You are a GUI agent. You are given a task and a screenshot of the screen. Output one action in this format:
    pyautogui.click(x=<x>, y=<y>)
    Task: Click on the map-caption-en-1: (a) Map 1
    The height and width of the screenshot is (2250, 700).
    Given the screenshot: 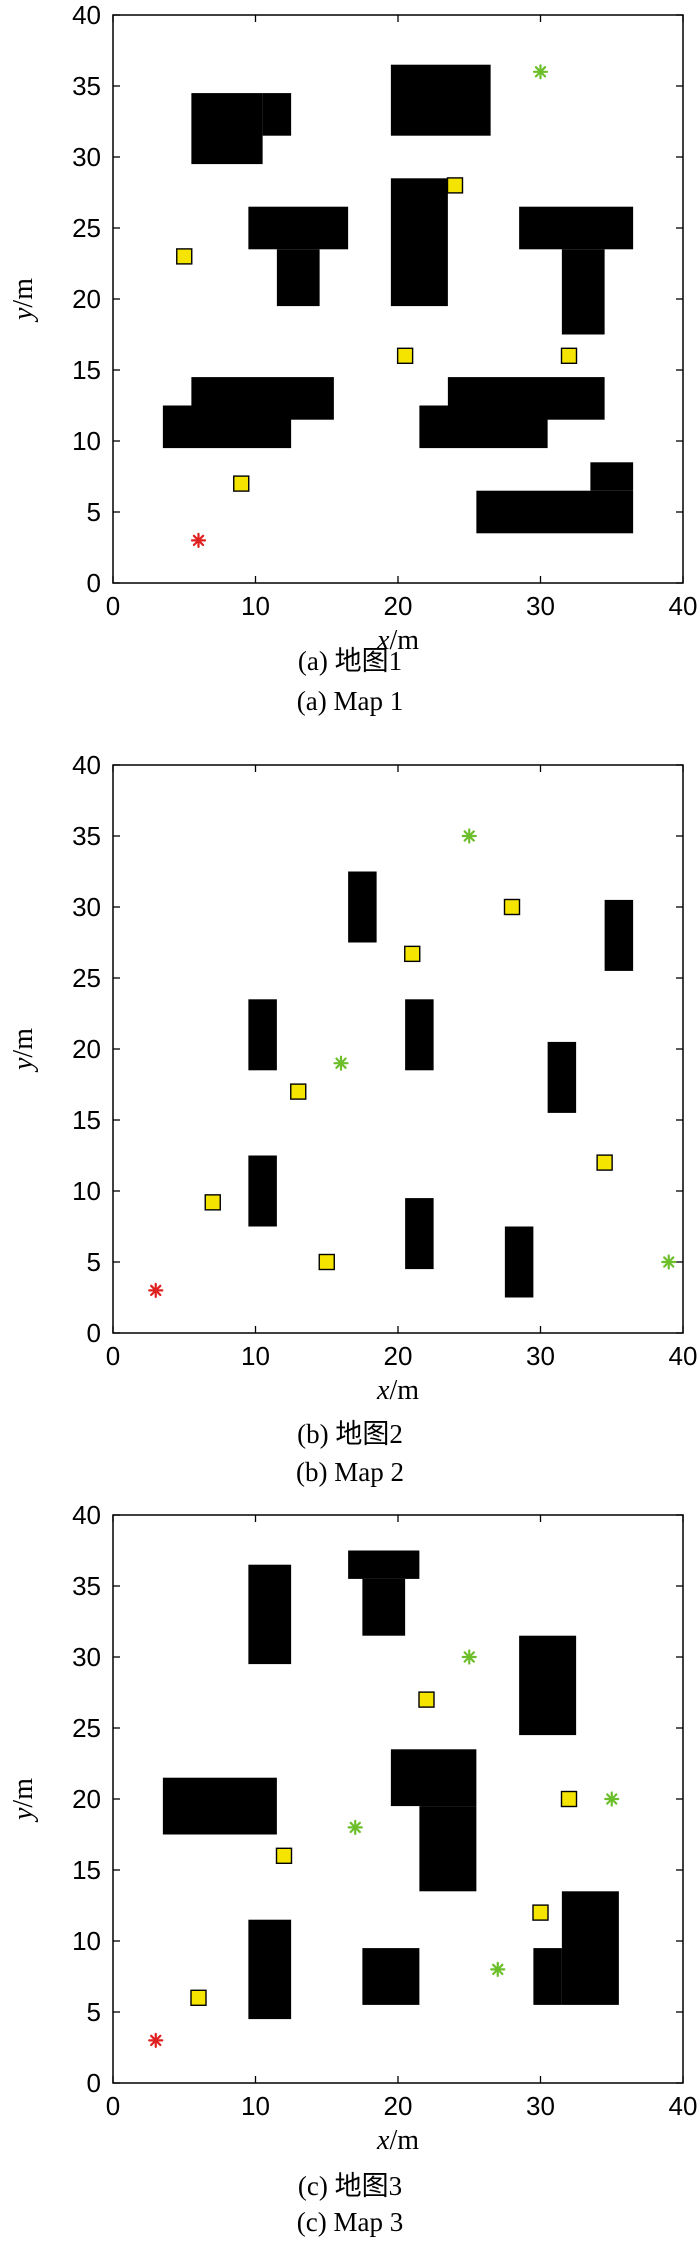 What is the action you would take?
    pyautogui.click(x=350, y=701)
    